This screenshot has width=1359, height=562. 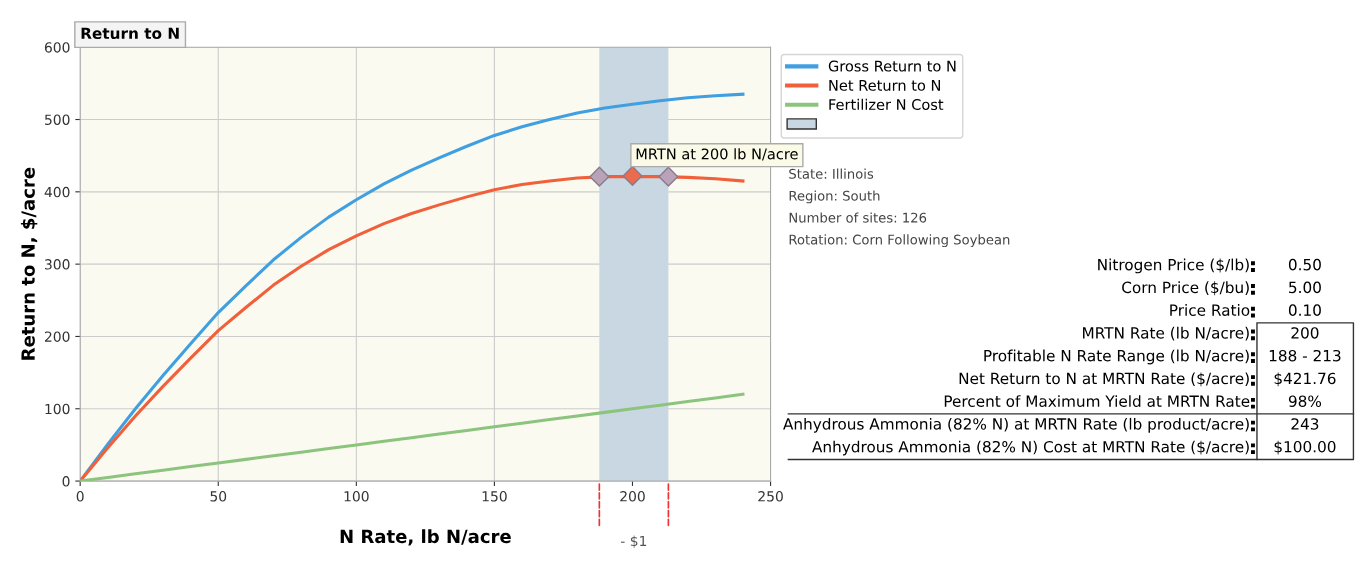 What do you see at coordinates (1305, 447) in the screenshot?
I see `text: $100.00` at bounding box center [1305, 447].